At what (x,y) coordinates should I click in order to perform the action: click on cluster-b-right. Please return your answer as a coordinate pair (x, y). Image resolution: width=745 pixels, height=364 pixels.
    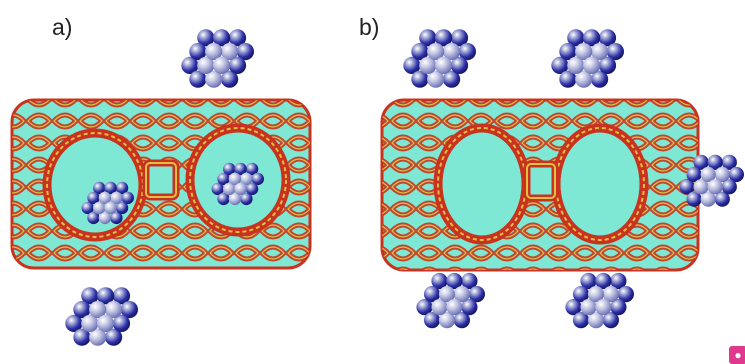
    Looking at the image, I should click on (712, 180).